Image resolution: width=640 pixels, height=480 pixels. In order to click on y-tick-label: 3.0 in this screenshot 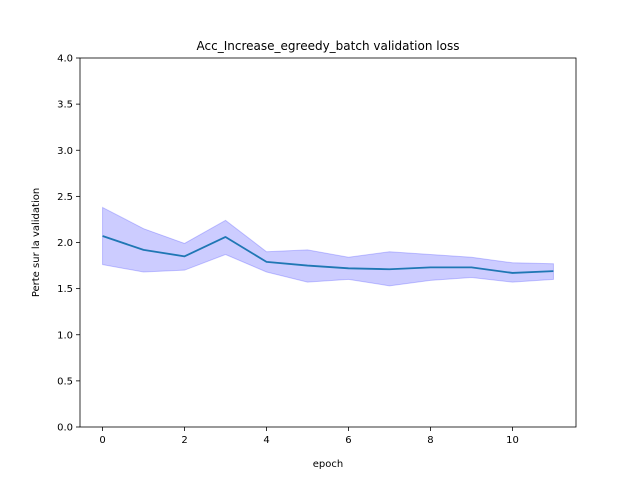, I will do `click(65, 151)`.